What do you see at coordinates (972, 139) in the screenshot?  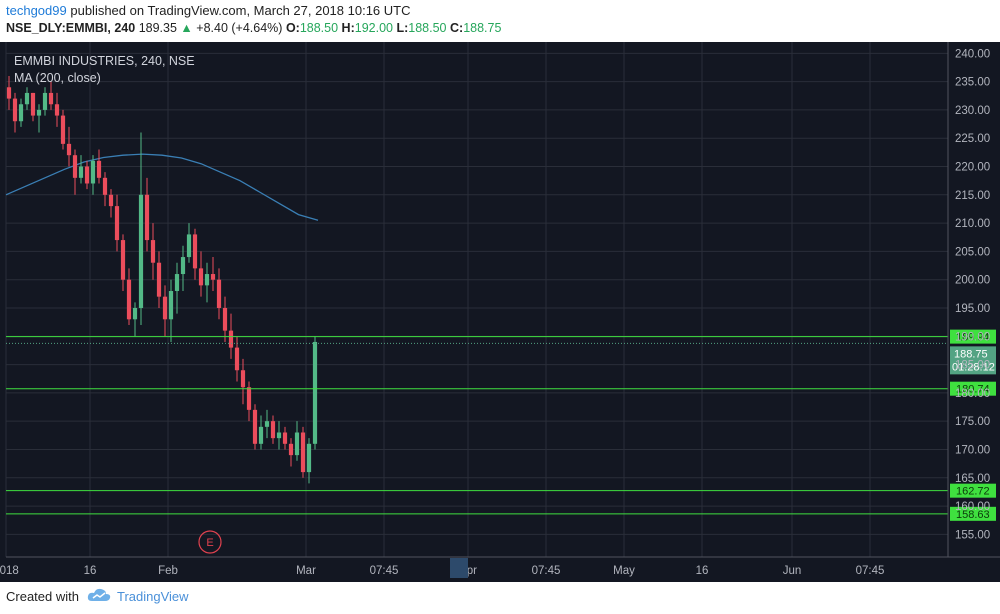 I see `y-tick-label: 225.00` at bounding box center [972, 139].